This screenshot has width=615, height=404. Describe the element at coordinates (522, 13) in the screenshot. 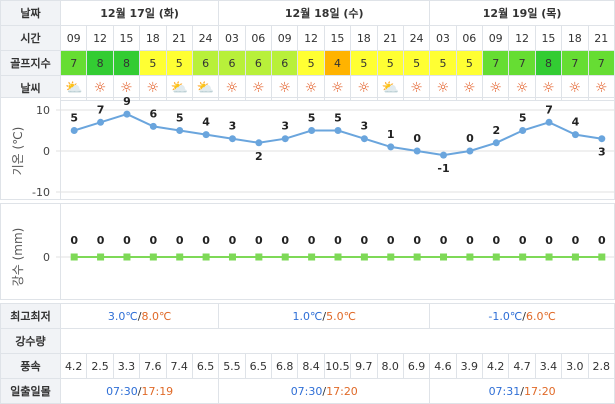

I see `date-day-3: 12월 19일 (목)` at that location.